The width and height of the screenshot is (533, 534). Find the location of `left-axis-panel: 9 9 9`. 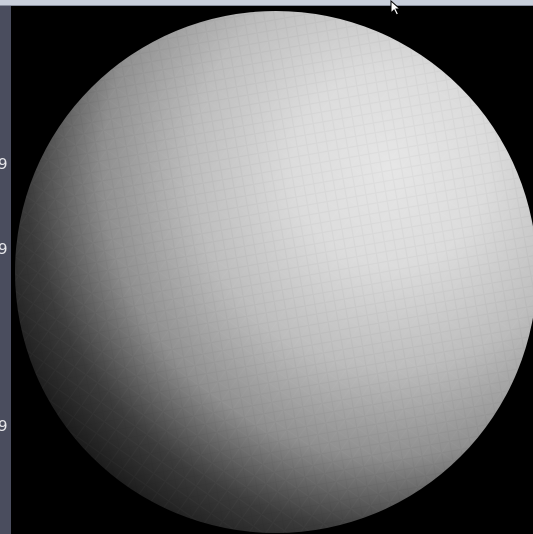

left-axis-panel: 9 9 9 is located at coordinates (5, 270).